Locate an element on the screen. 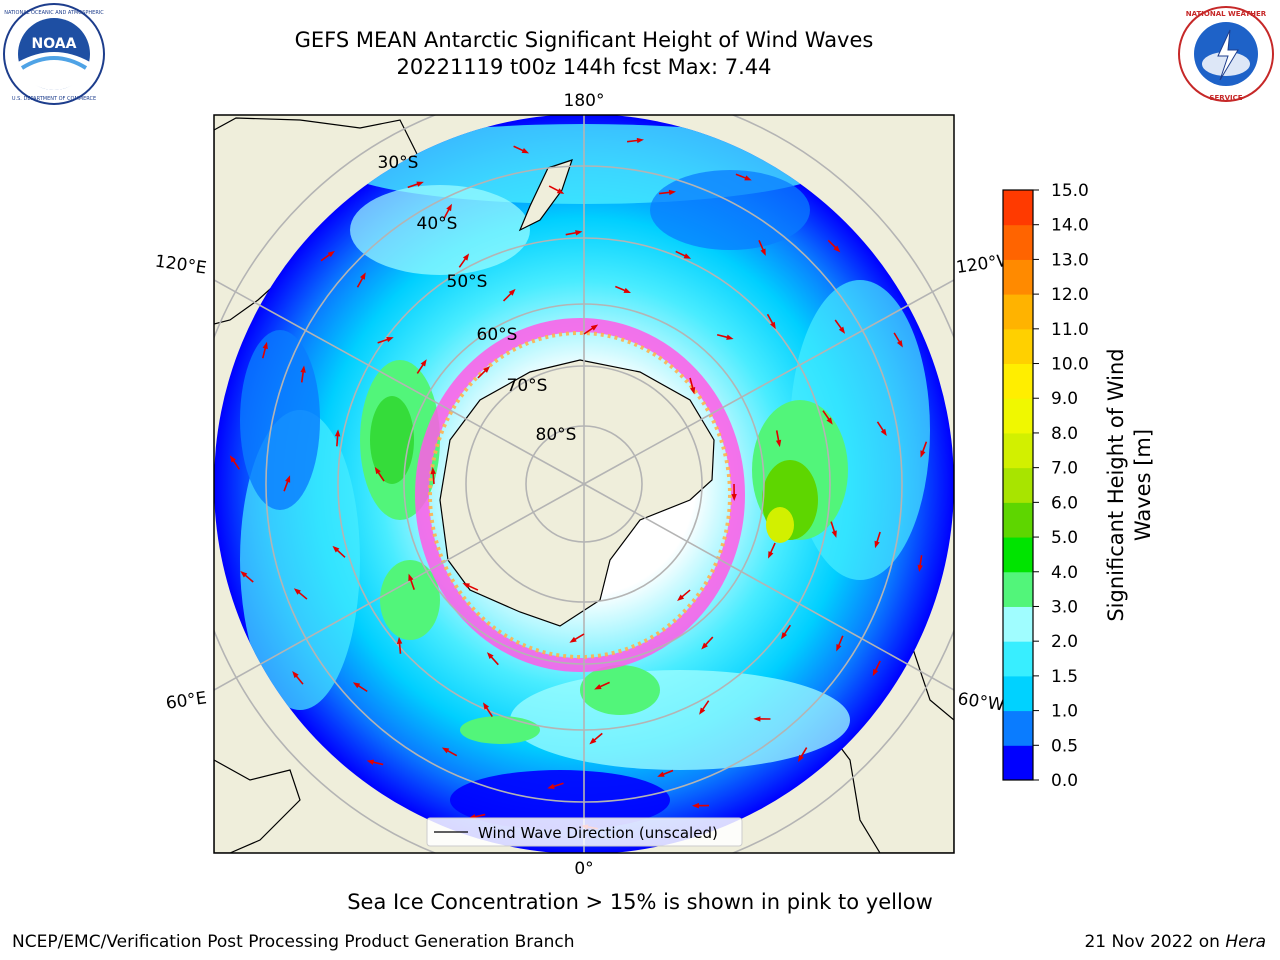 This screenshot has width=1280, height=960. chart-subtitle: 20221119 t00z 144h fcst Max: 7.44 is located at coordinates (584, 67).